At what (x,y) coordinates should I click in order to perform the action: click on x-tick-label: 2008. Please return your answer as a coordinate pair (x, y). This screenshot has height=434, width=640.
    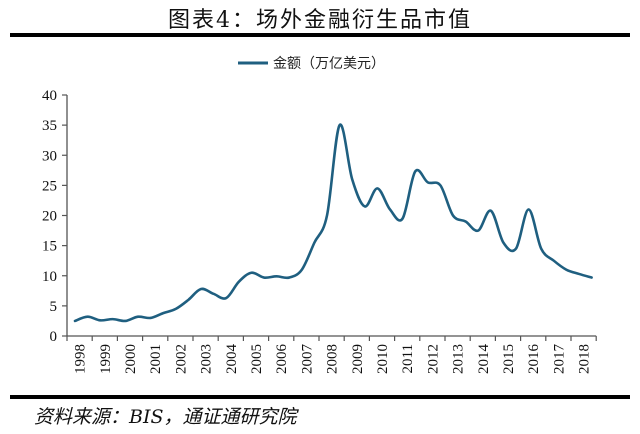
    Looking at the image, I should click on (333, 359).